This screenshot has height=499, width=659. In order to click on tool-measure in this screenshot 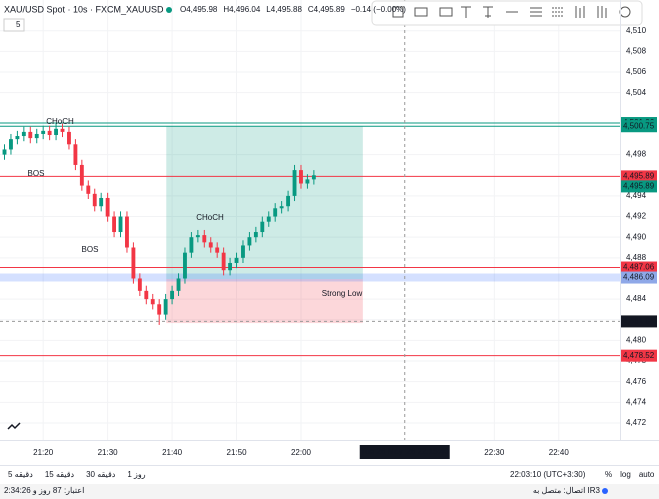, I will do `click(446, 12)`.